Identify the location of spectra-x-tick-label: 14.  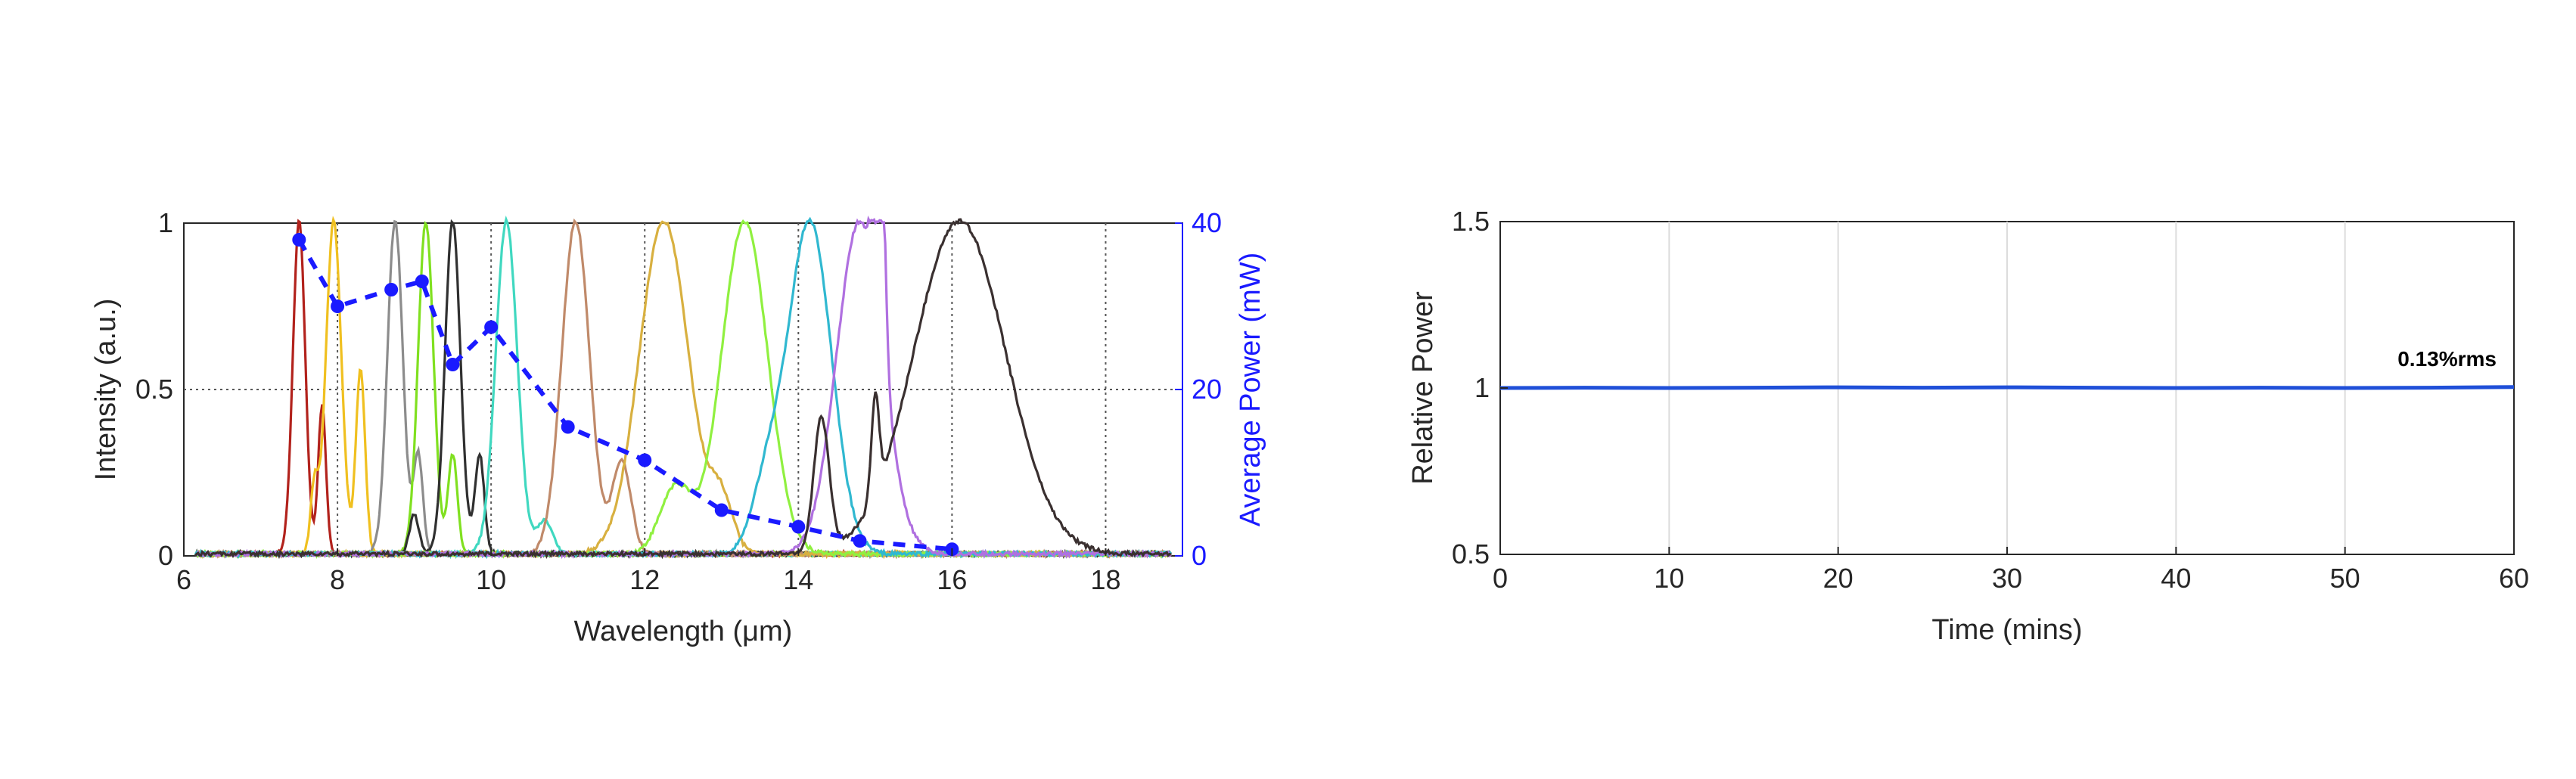
(798, 579).